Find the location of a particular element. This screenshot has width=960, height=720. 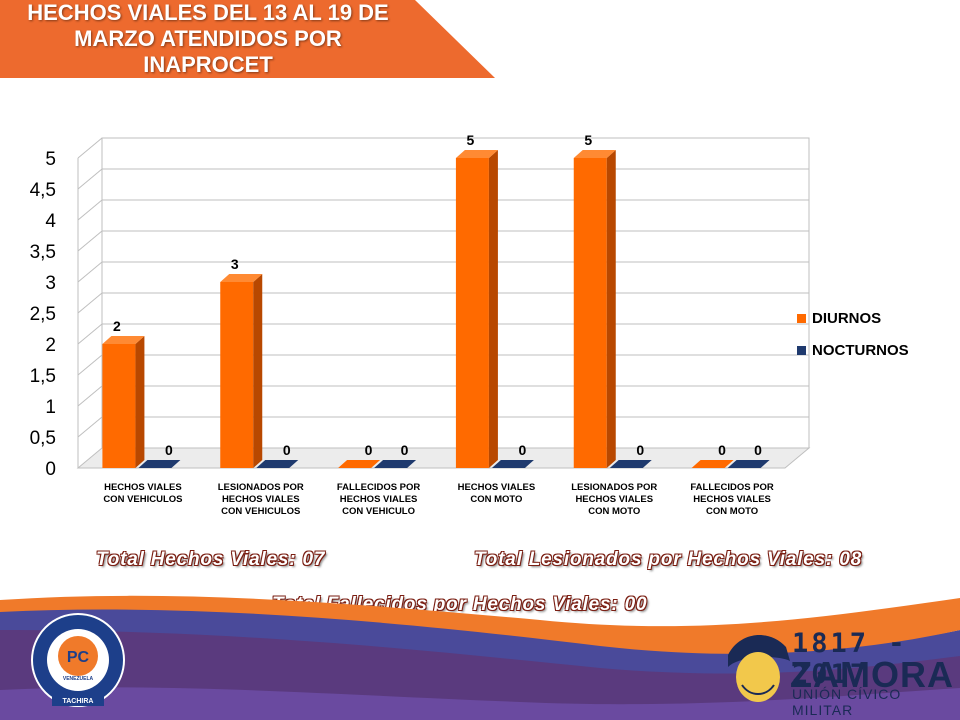

legend-item-nocturnos: NOCTURNOS is located at coordinates (853, 350).